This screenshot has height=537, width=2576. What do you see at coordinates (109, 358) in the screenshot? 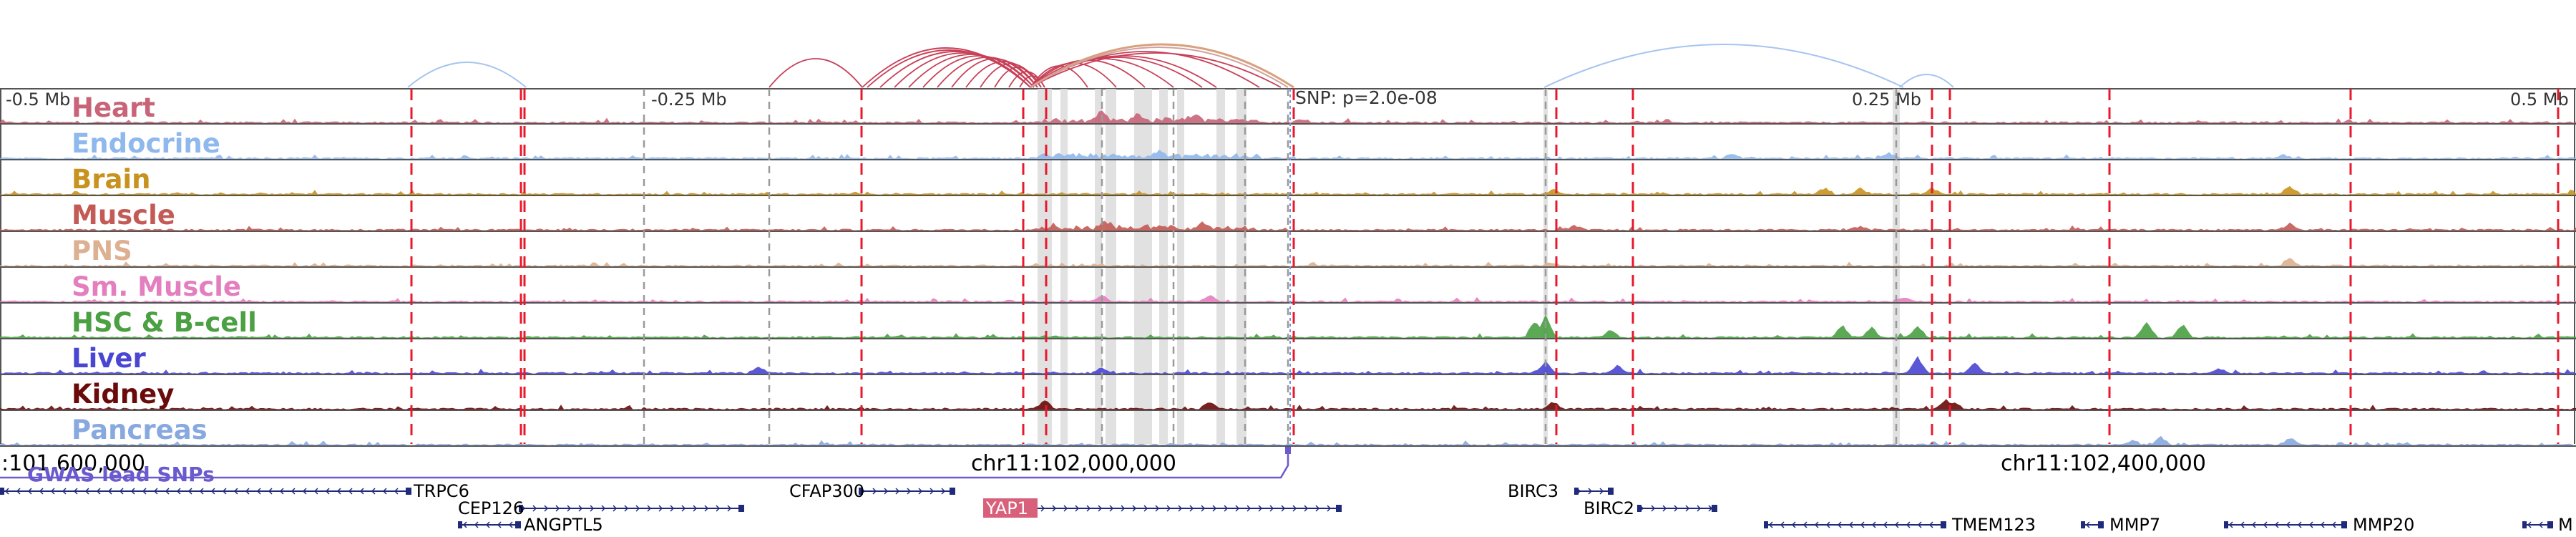
I see `track-label: Liver` at bounding box center [109, 358].